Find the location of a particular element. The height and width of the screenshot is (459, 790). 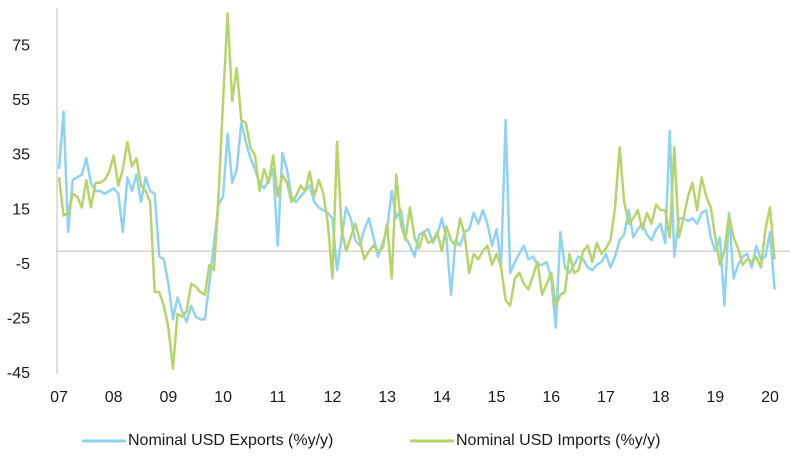

y-tick-label: -45 is located at coordinates (18, 373).